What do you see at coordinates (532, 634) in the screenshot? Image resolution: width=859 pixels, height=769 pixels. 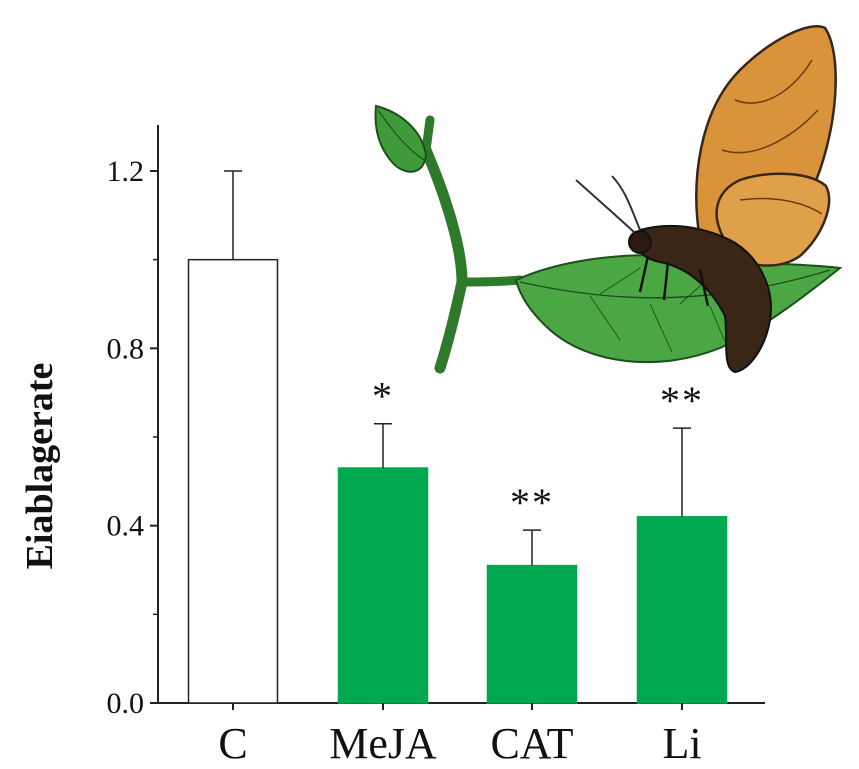 I see `bar-cat` at bounding box center [532, 634].